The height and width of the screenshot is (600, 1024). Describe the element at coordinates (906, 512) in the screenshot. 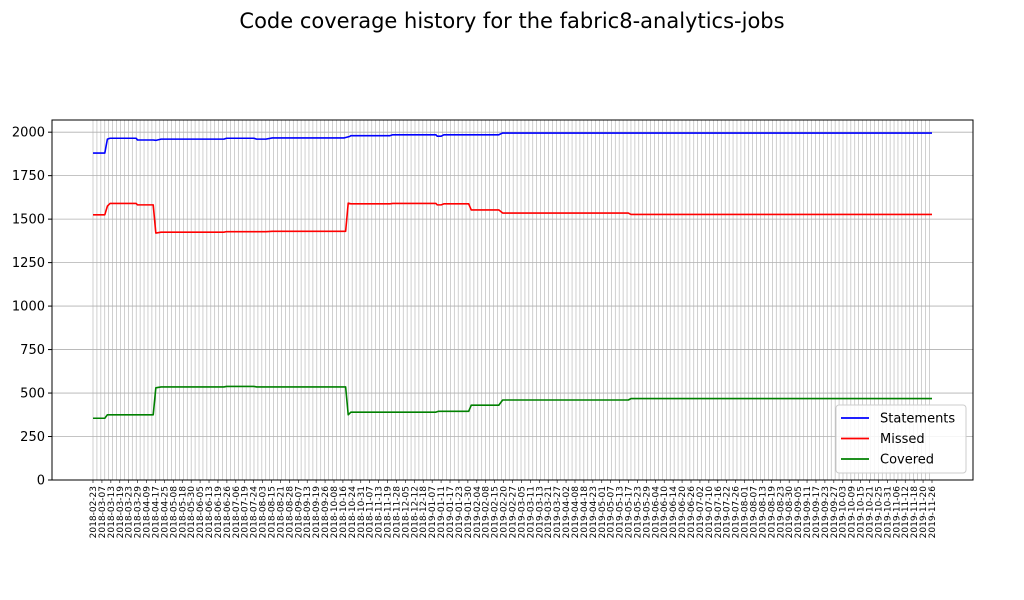

I see `x-tick-label: 2019-11-12` at that location.